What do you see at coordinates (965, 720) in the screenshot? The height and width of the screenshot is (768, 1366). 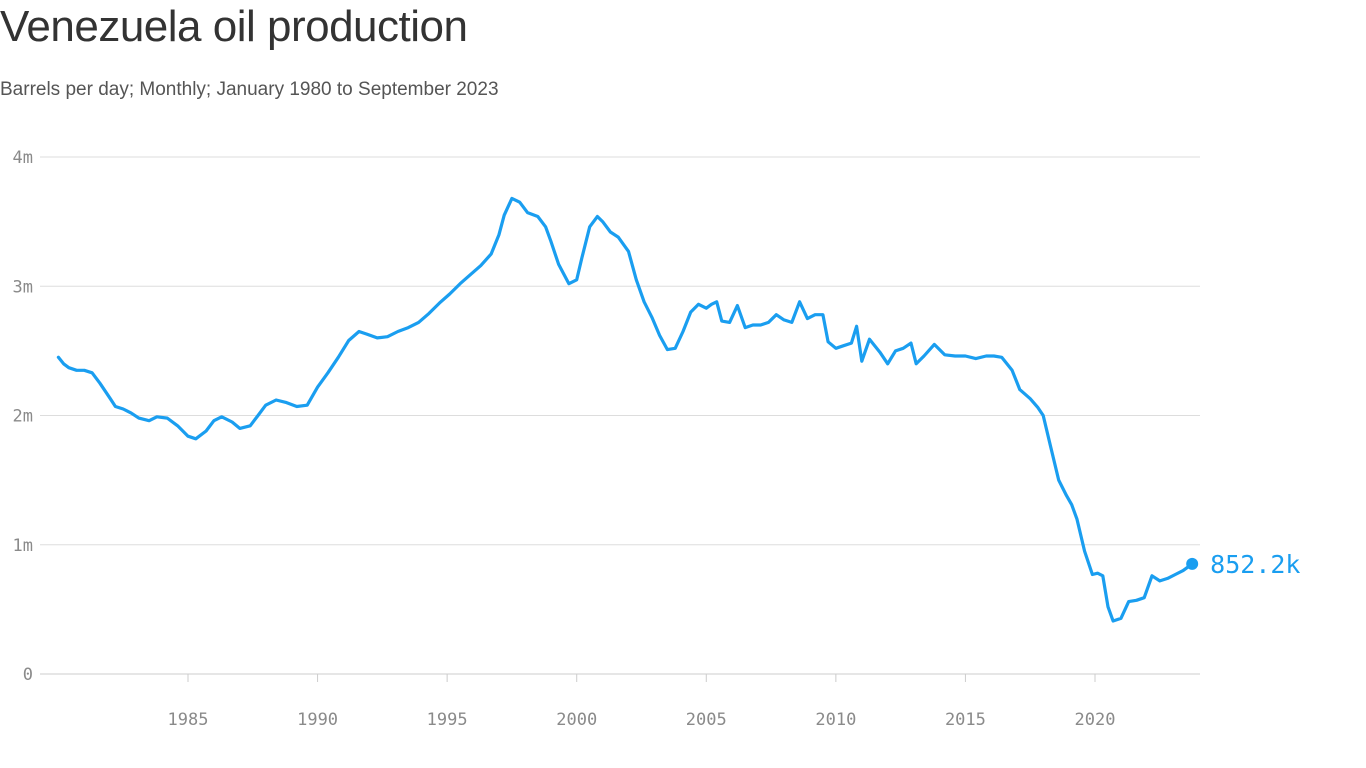 I see `x-tick-label: 2015` at bounding box center [965, 720].